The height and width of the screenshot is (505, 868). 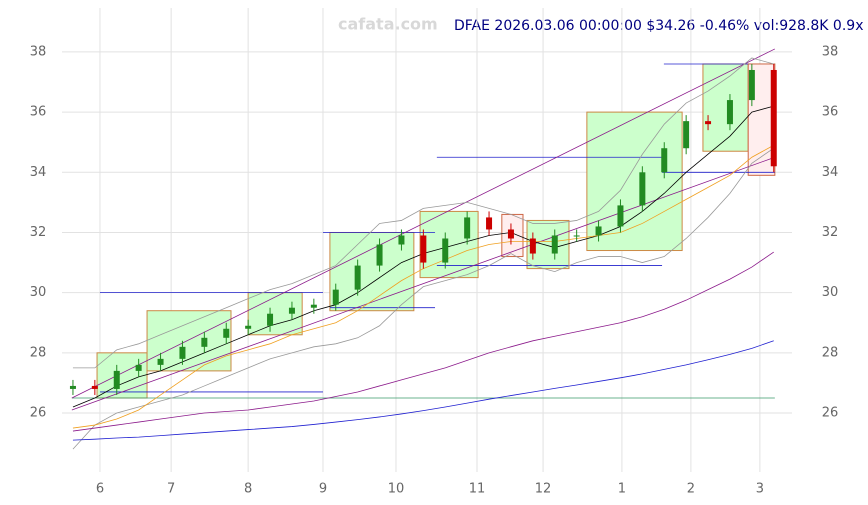 I want to click on y-tick-label-right: 26, so click(x=830, y=413).